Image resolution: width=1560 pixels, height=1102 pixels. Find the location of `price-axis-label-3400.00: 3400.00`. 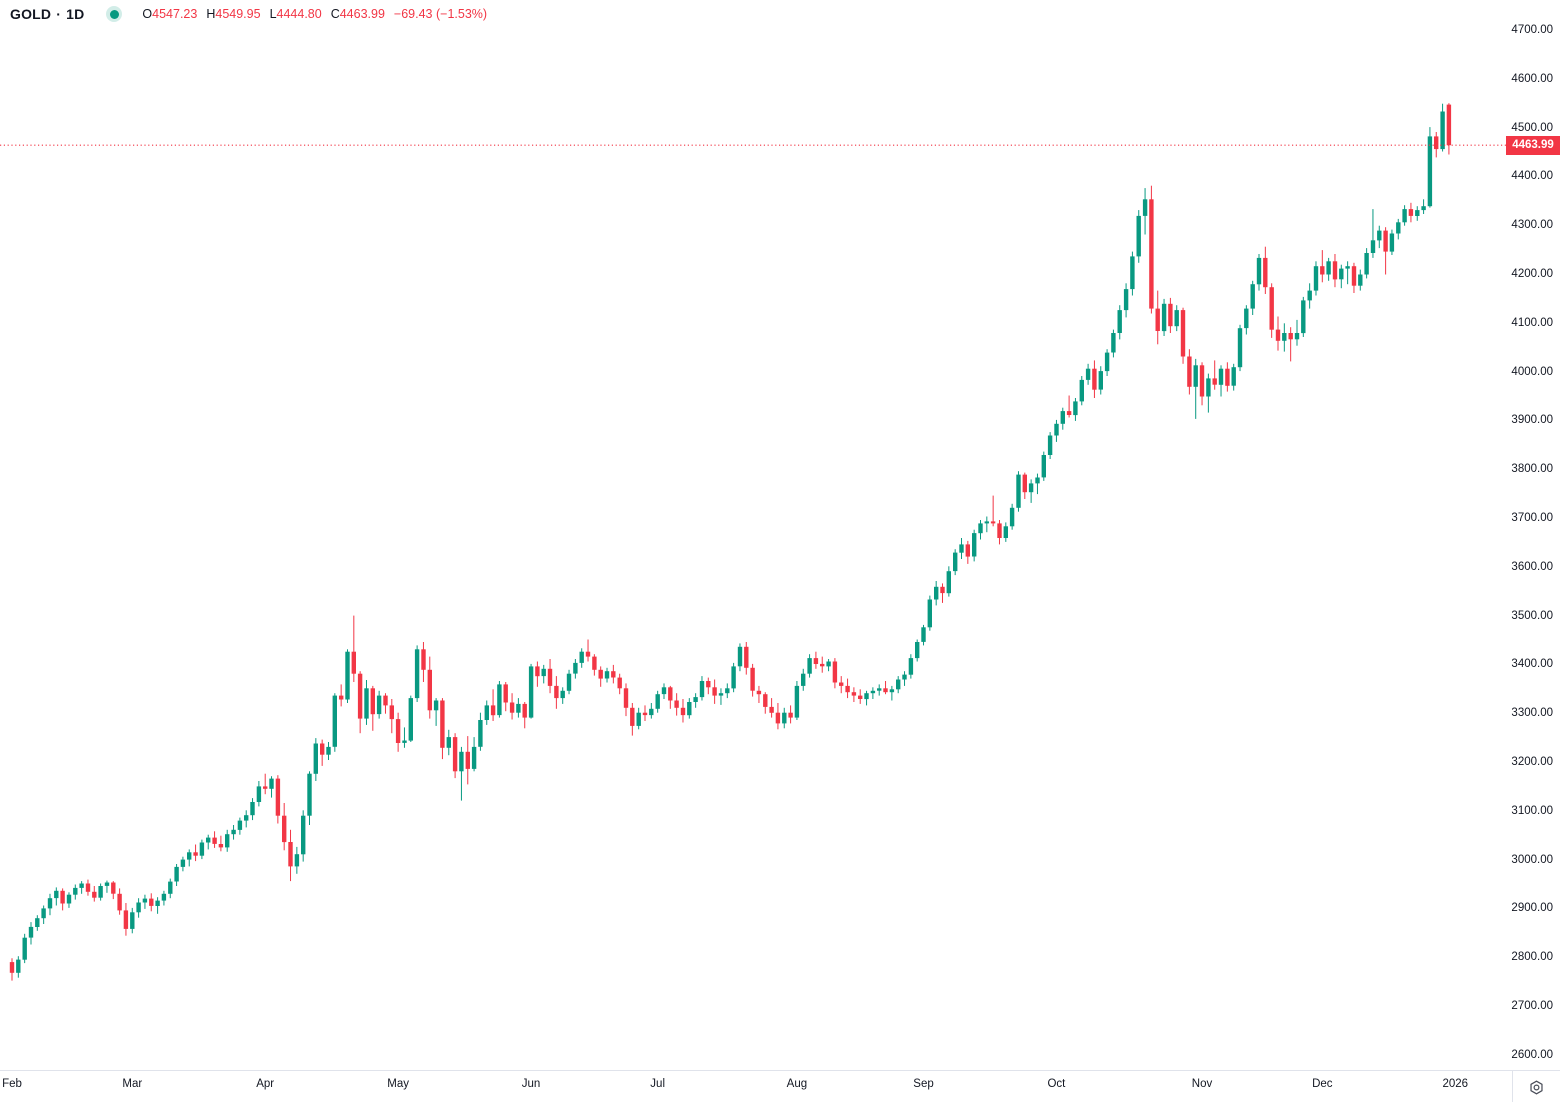

price-axis-label-3400.00: 3400.00 is located at coordinates (1532, 664).